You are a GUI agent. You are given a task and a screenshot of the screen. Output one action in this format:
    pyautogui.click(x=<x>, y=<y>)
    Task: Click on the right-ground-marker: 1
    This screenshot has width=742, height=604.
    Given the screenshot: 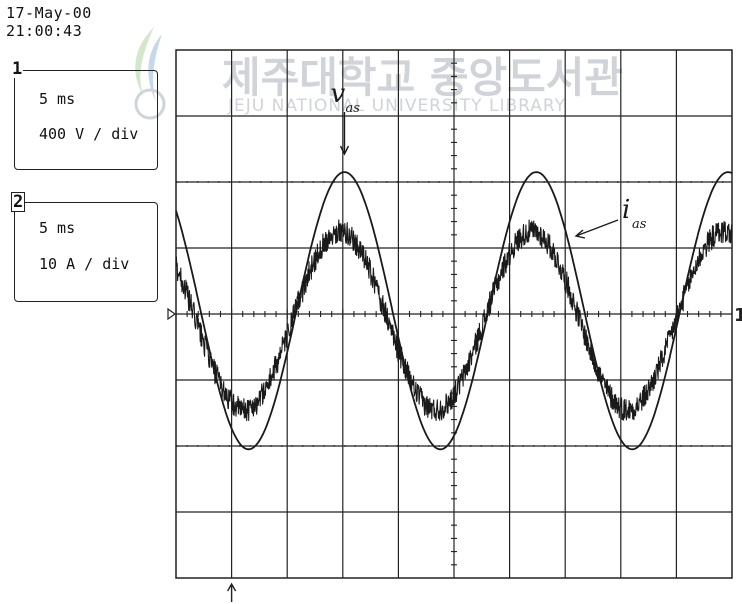 What is the action you would take?
    pyautogui.click(x=738, y=315)
    